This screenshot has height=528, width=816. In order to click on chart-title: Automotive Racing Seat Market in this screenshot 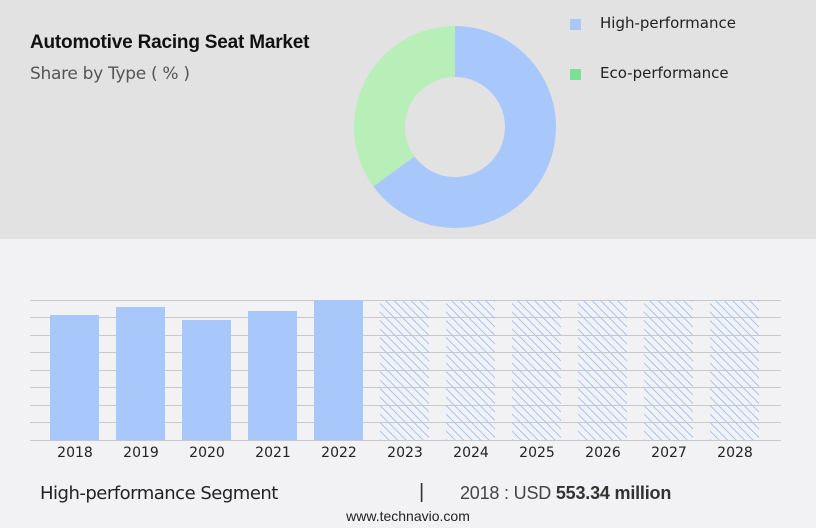, I will do `click(170, 42)`.